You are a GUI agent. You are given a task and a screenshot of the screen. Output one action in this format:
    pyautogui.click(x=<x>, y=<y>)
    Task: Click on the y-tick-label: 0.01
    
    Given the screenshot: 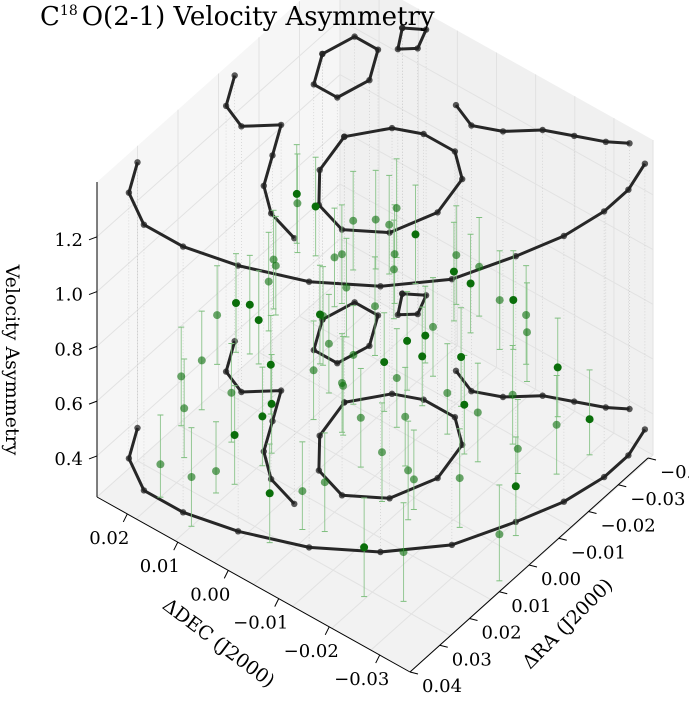 What is the action you would take?
    pyautogui.click(x=160, y=566)
    